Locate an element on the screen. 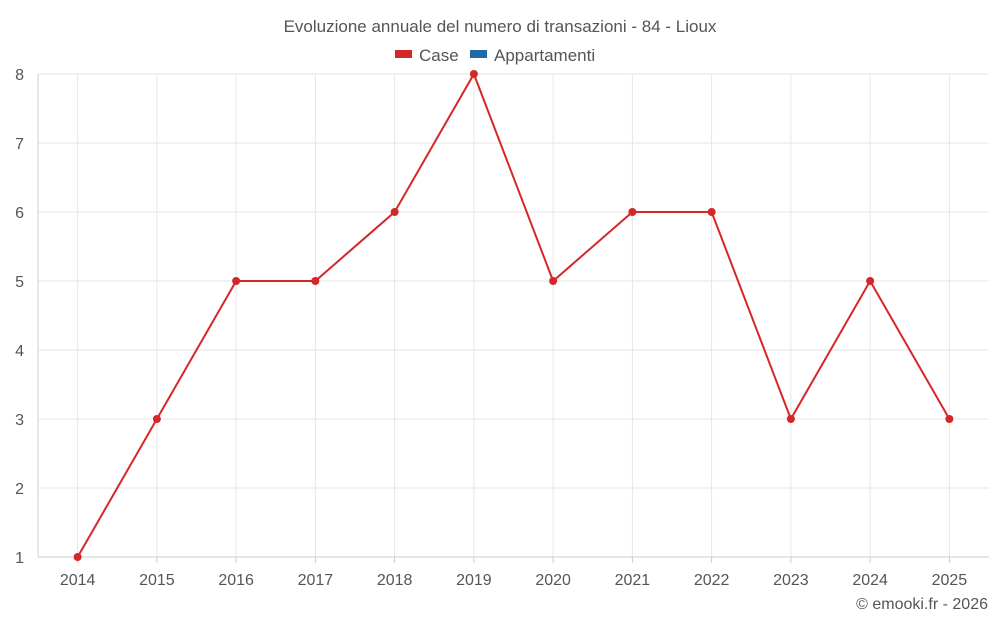 This screenshot has height=630, width=1000. y-tick-label: 1 is located at coordinates (19, 558).